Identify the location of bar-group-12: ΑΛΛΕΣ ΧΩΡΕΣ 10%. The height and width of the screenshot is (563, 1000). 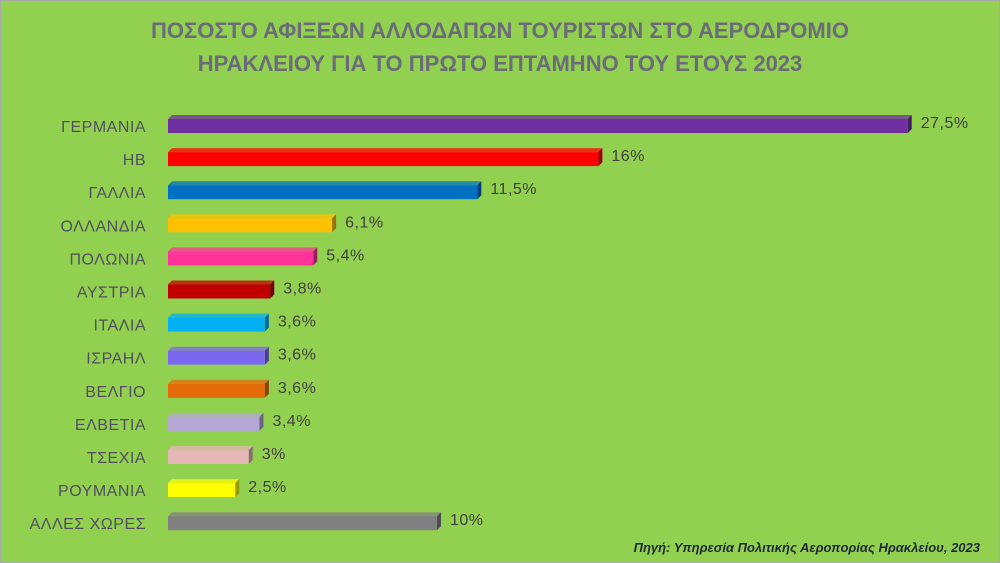
(257, 522).